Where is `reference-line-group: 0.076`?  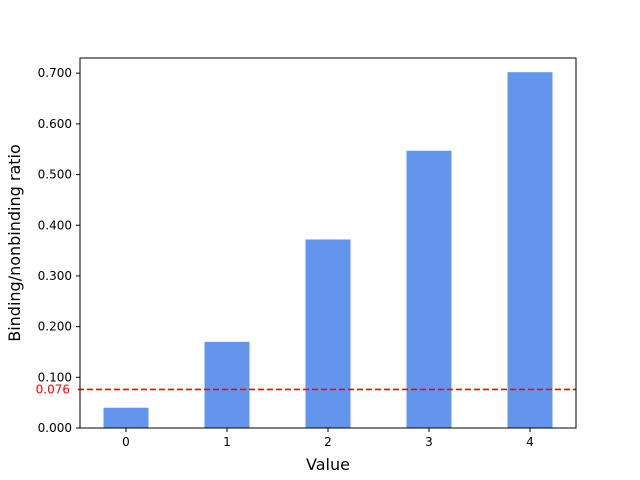
reference-line-group: 0.076 is located at coordinates (306, 389).